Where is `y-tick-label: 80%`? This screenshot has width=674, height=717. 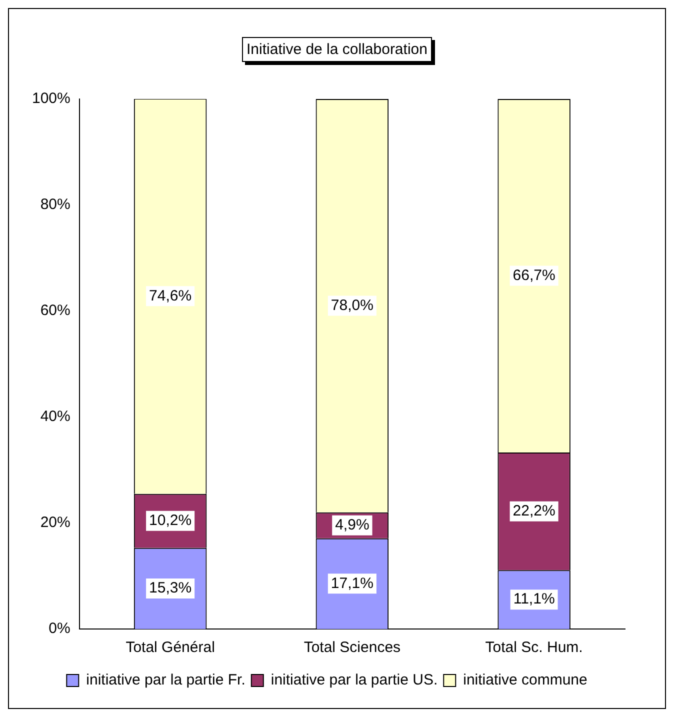
y-tick-label: 80% is located at coordinates (55, 205).